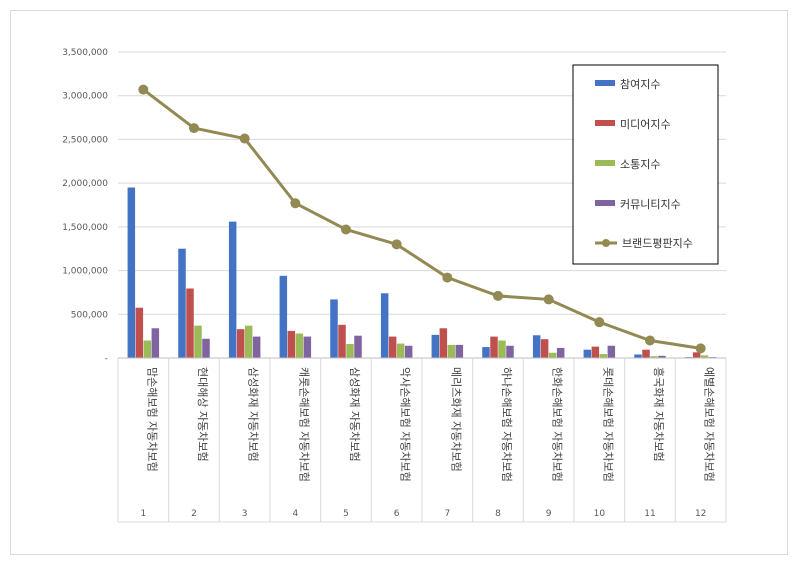 The image size is (800, 567). Describe the element at coordinates (295, 514) in the screenshot. I see `category-index: 4` at that location.